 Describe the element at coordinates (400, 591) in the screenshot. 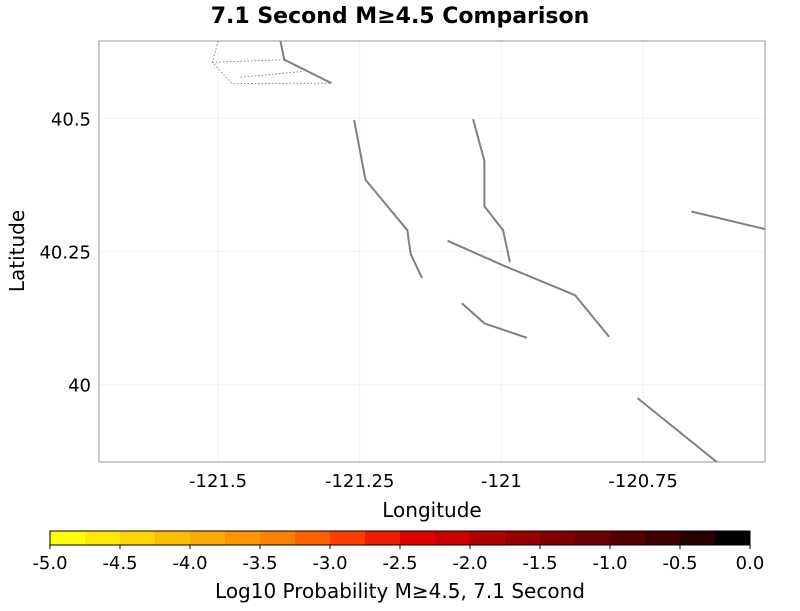

I see `colorbar-label: Log10 Probability M≥4.5, 7.1 Second` at that location.